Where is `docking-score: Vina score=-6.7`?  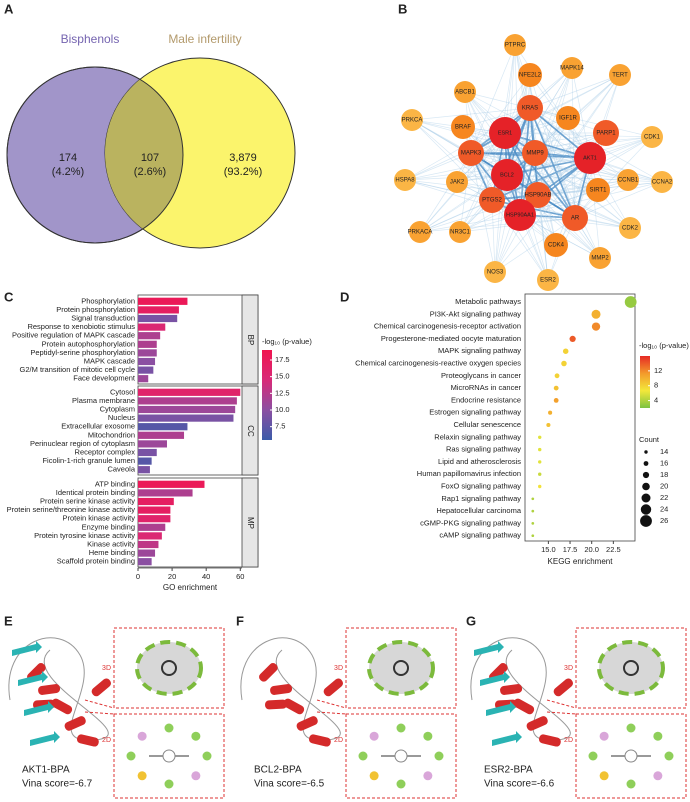 docking-score: Vina score=-6.7 is located at coordinates (57, 784).